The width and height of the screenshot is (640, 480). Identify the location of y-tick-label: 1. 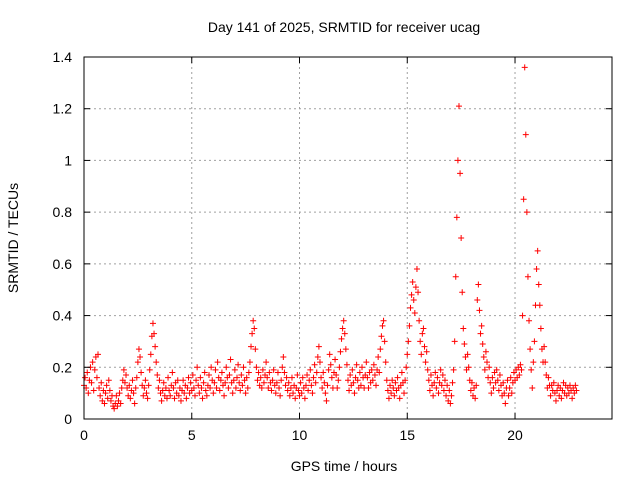
(68, 160).